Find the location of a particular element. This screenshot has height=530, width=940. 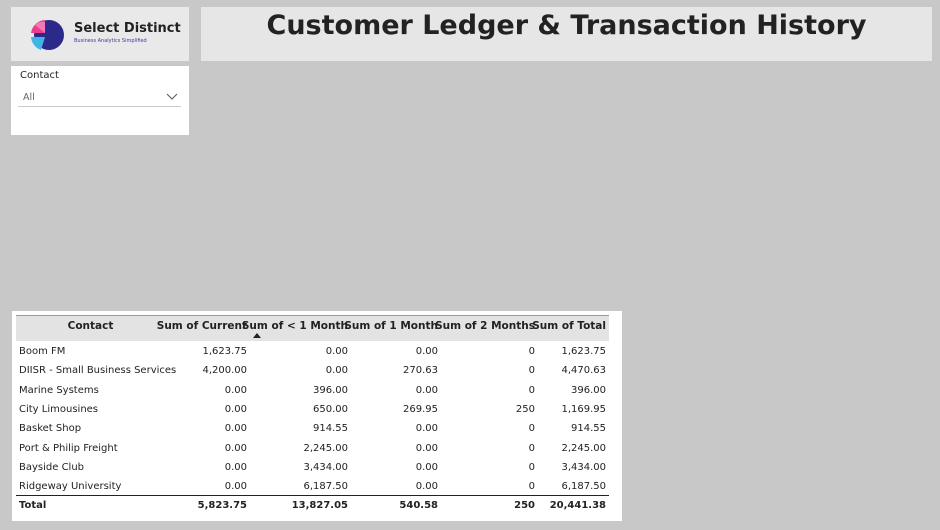

row-label: Marine Systems is located at coordinates (59, 390).